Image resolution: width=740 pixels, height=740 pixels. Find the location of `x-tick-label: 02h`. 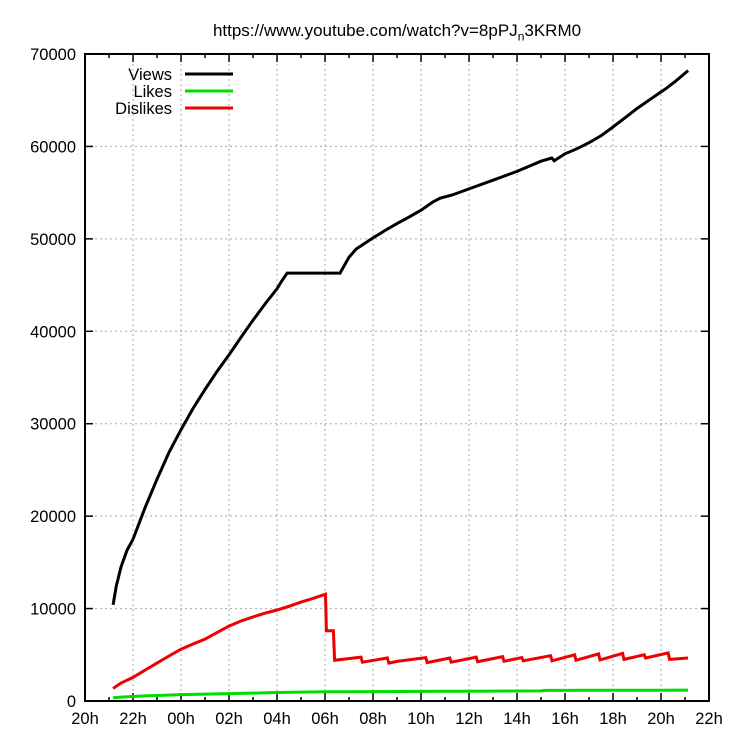

x-tick-label: 02h is located at coordinates (229, 719).